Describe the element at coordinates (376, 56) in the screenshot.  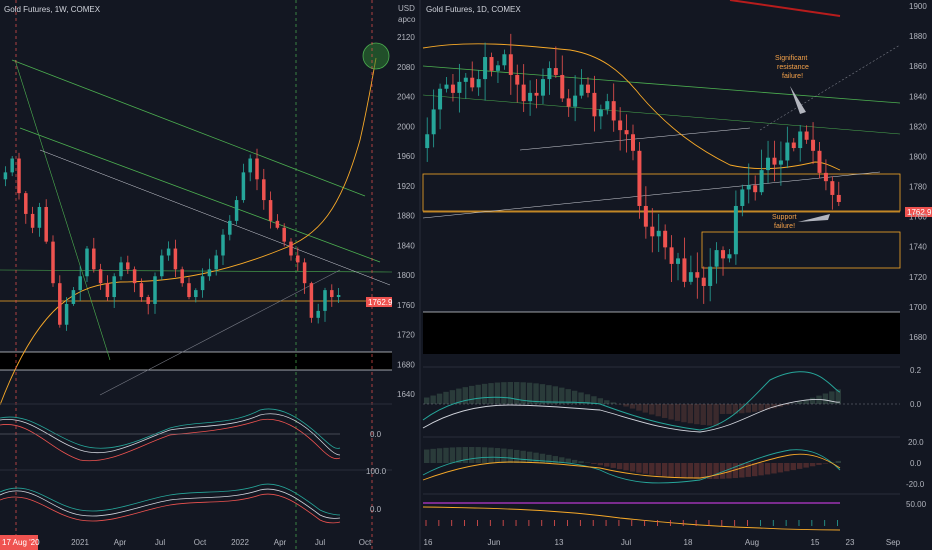
I see `left-target-circle` at that location.